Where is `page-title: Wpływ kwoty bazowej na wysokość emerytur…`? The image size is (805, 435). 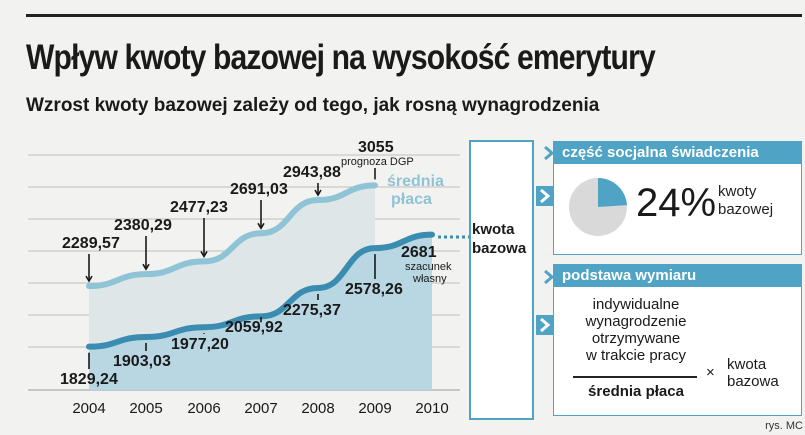
page-title: Wpływ kwoty bazowej na wysokość emerytur… is located at coordinates (341, 57).